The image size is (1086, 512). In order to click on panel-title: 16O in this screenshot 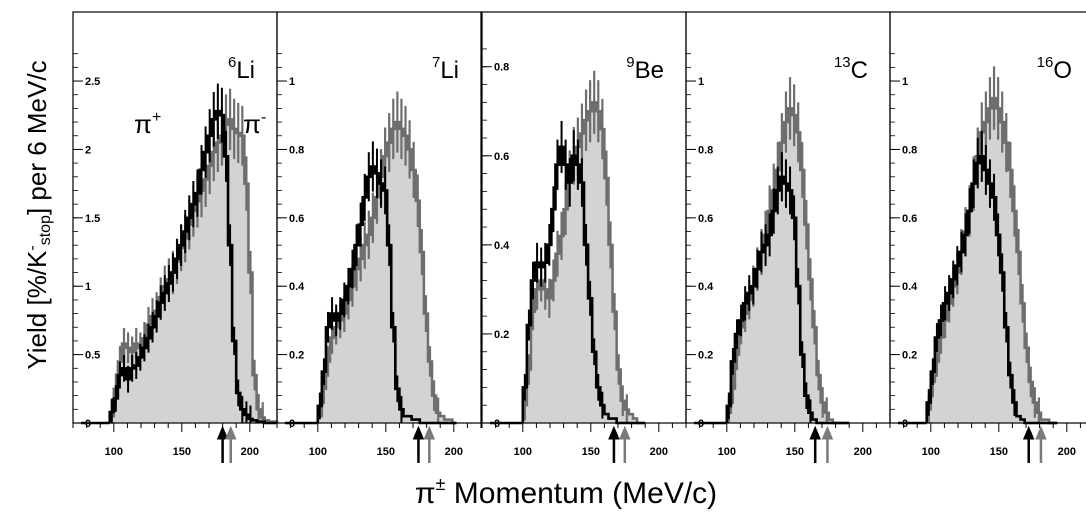, I will do `click(1054, 69)`.